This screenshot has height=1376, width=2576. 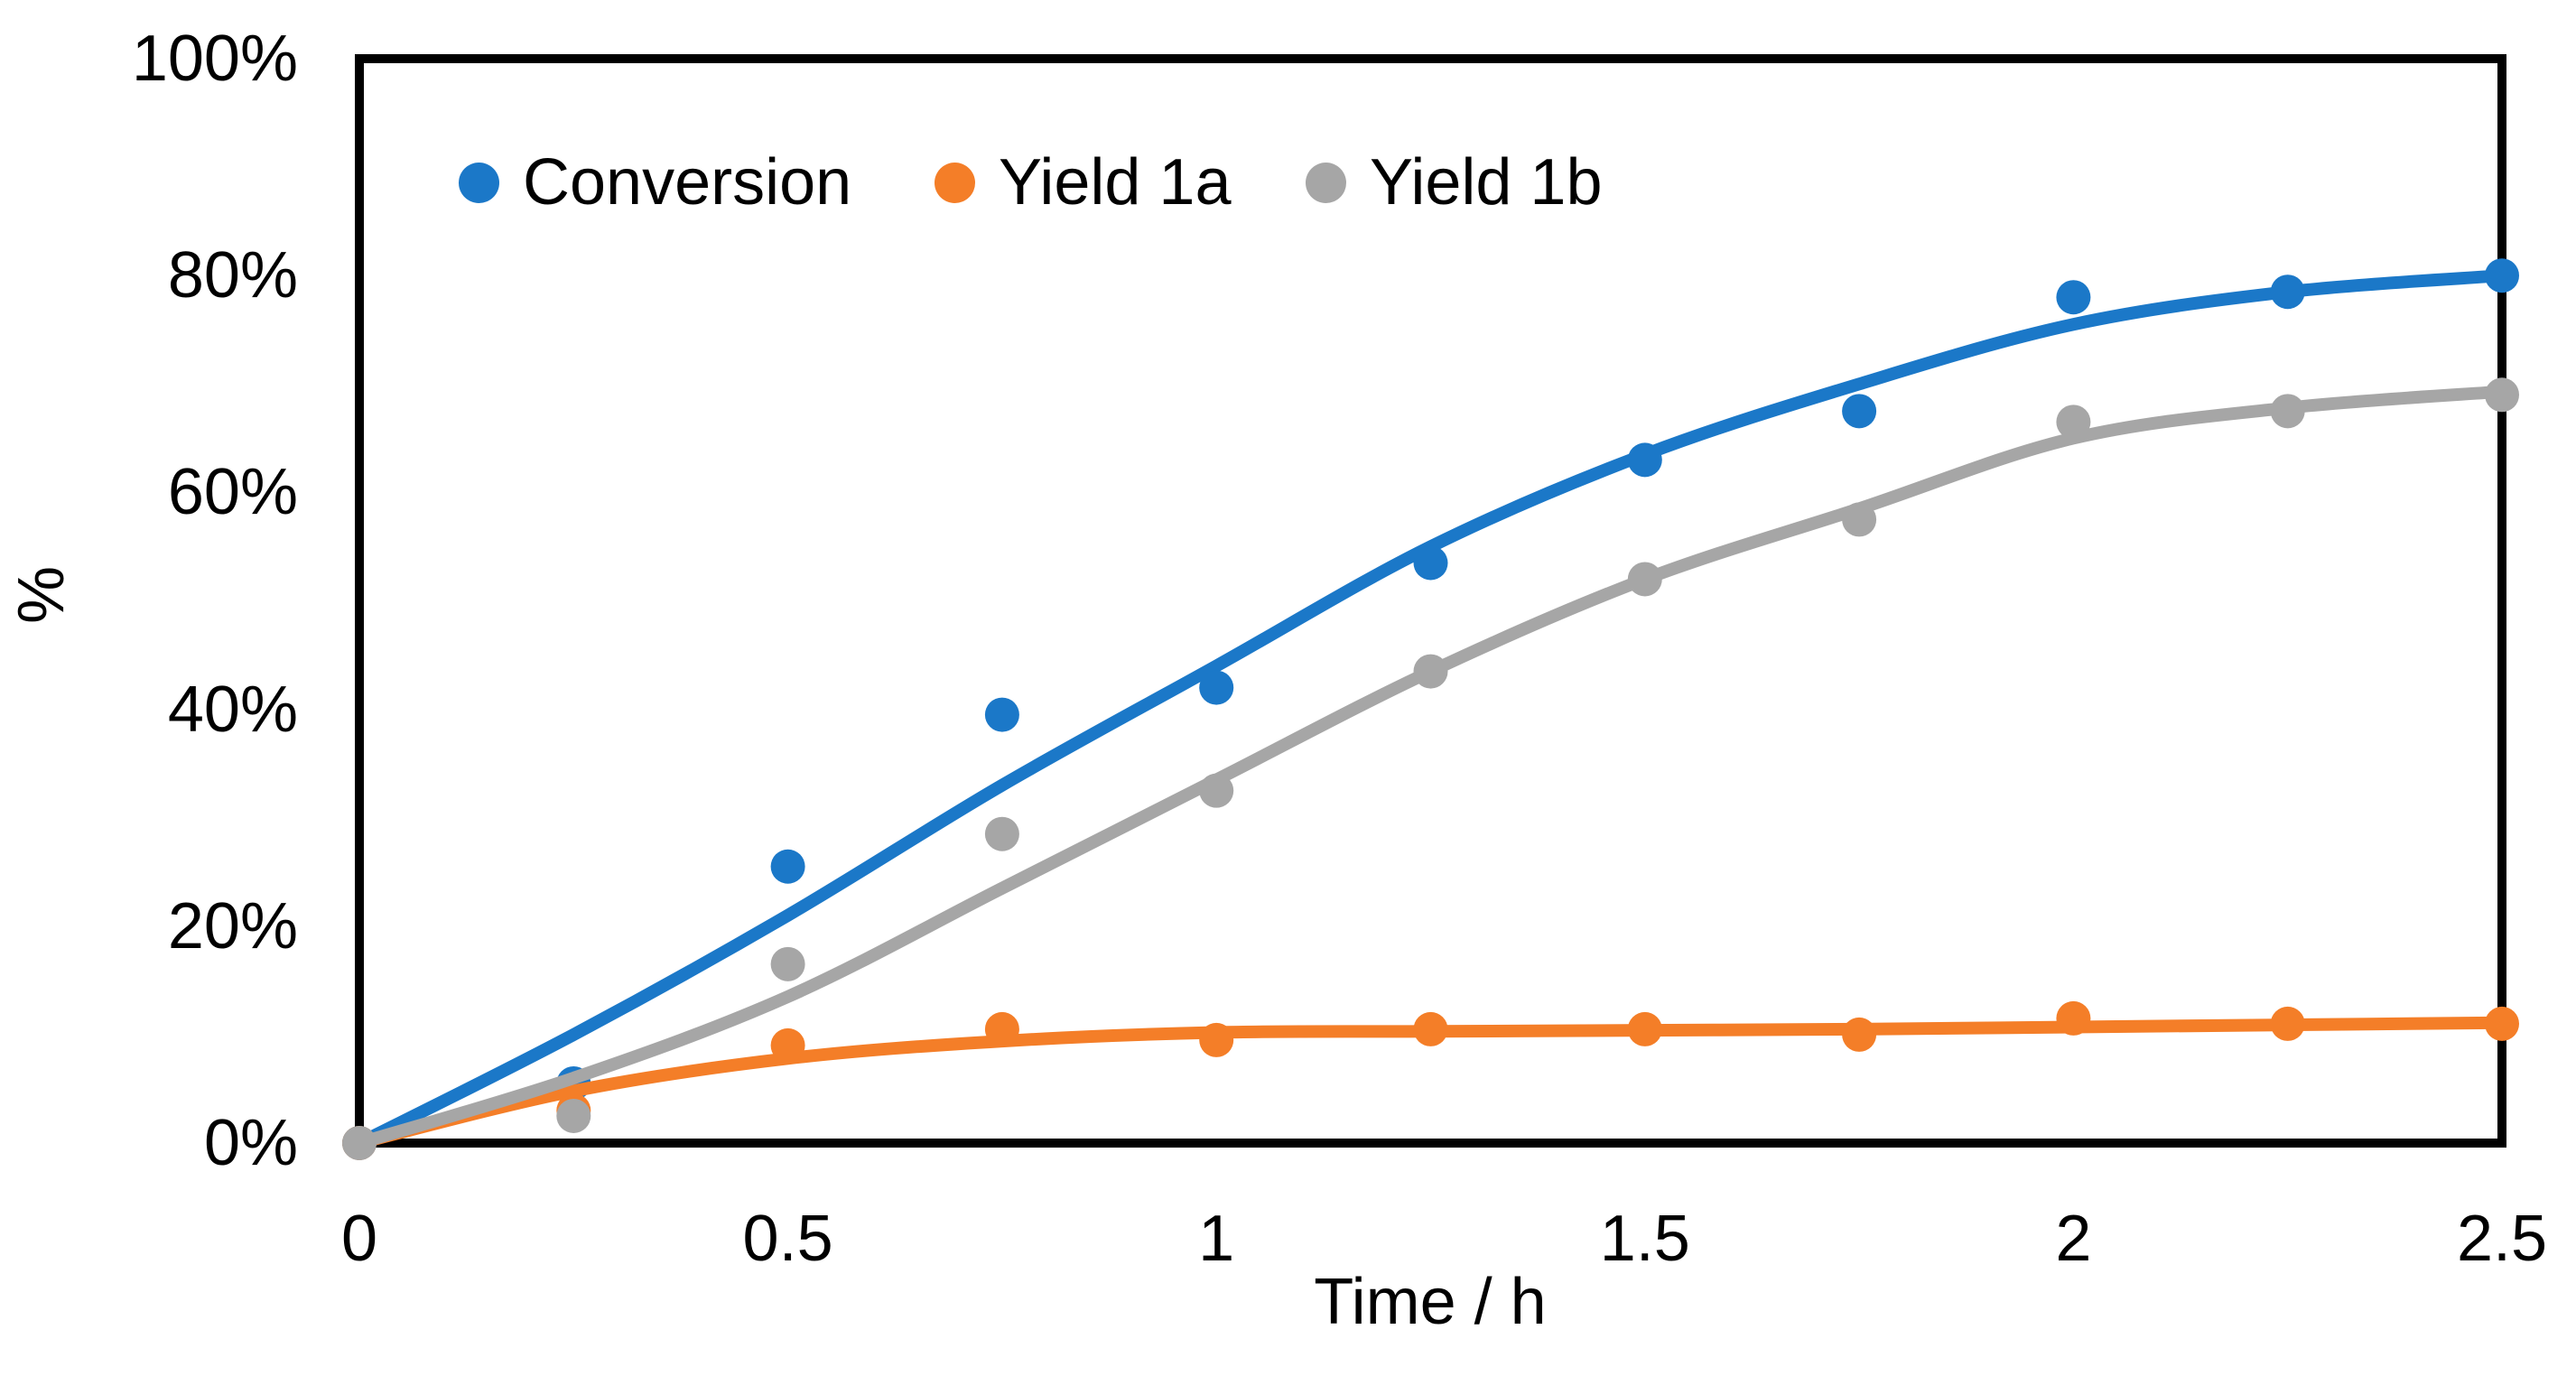 I want to click on legend-item-conversion: Conversion, so click(x=655, y=182).